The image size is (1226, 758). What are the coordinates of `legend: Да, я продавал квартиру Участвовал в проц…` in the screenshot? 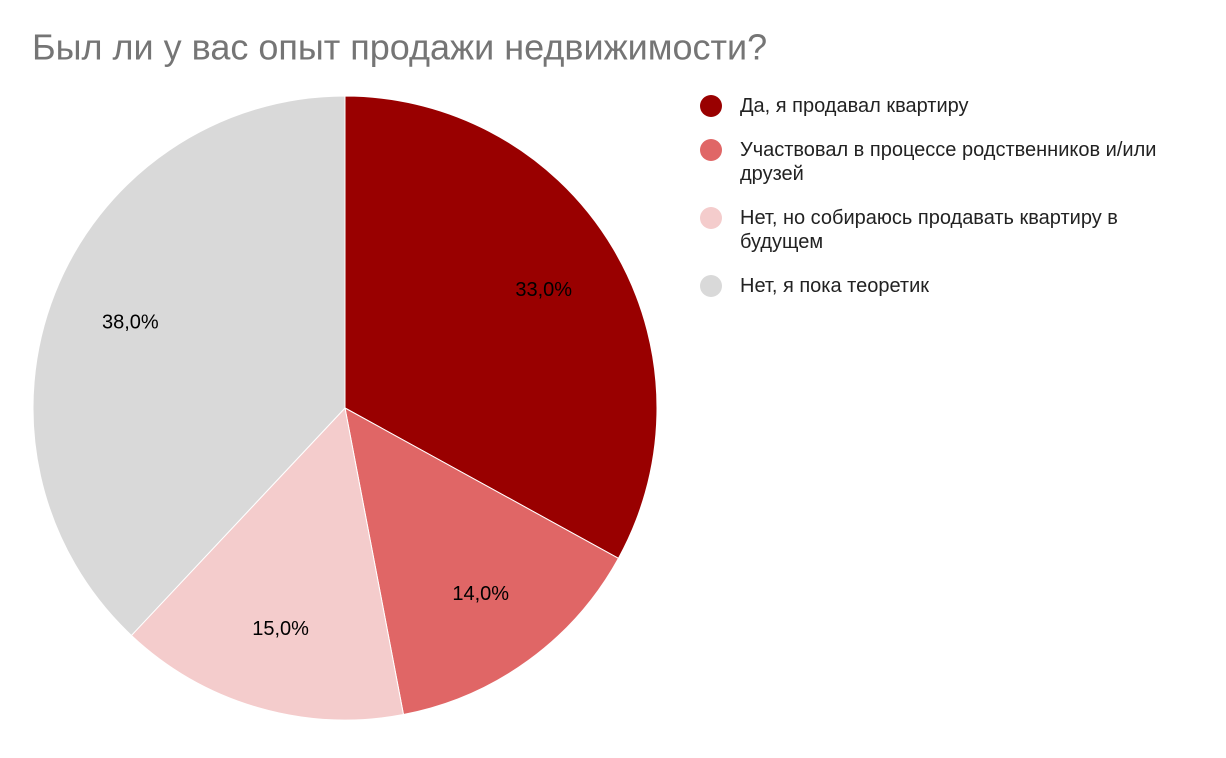 It's located at (950, 206).